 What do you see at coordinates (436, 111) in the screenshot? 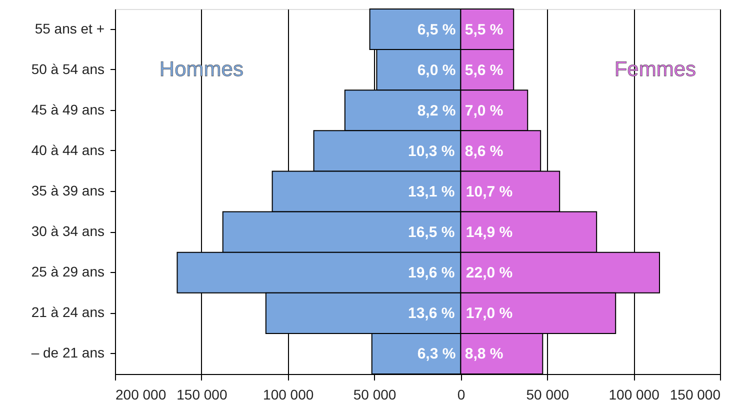
I see `annotation: 8,2 %` at bounding box center [436, 111].